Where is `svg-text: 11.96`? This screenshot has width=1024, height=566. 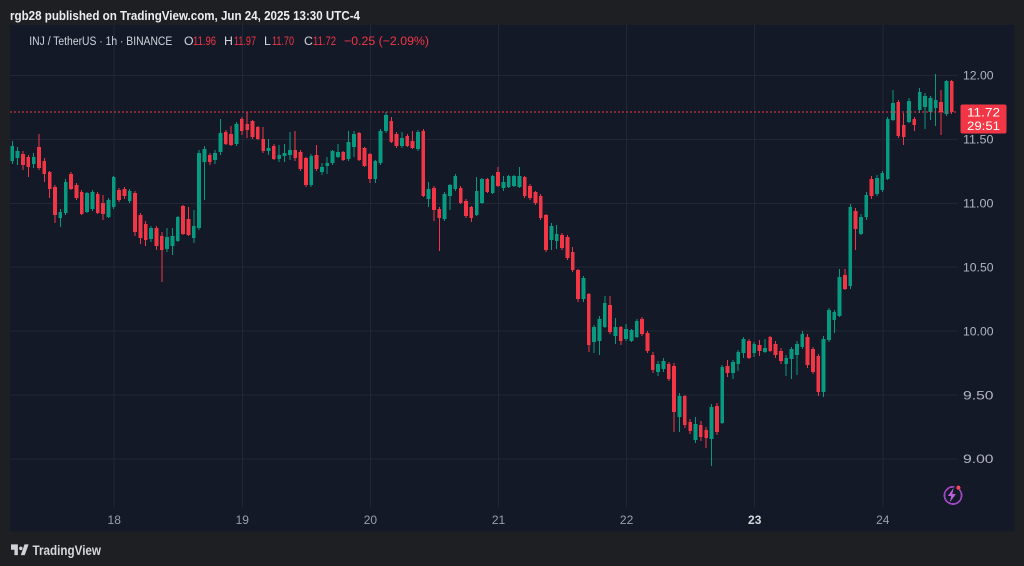 svg-text: 11.96 is located at coordinates (204, 41).